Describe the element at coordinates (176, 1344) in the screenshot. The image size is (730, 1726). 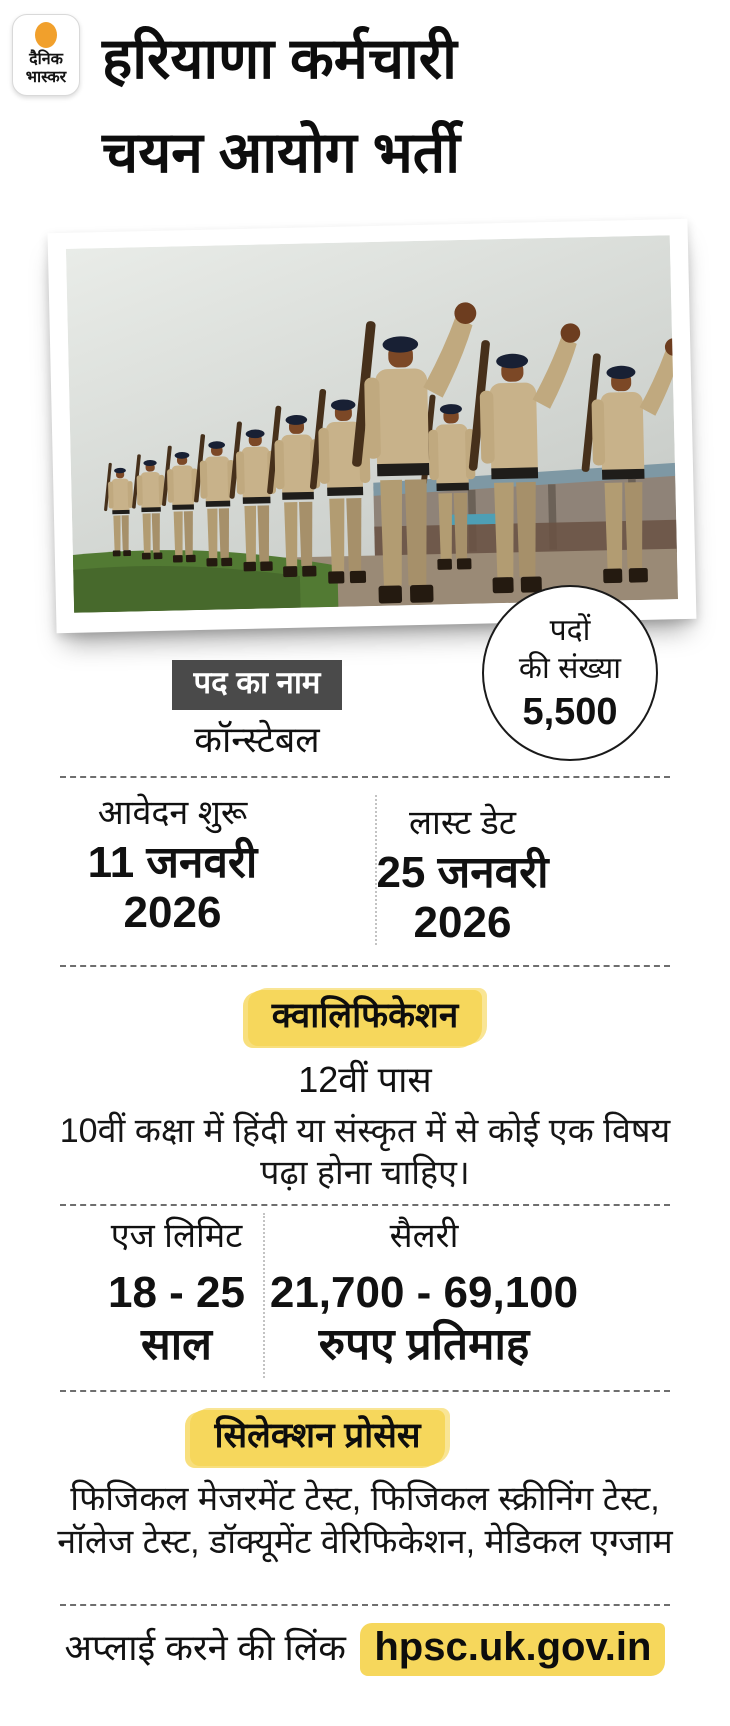
I see `age-unit: साल` at that location.